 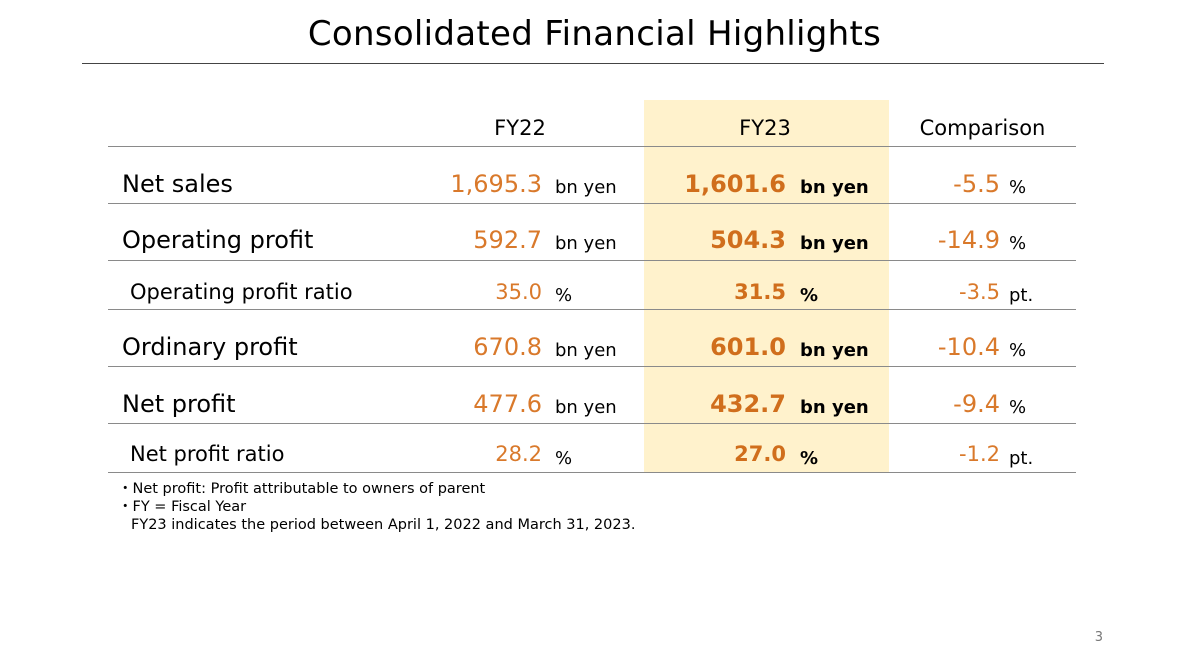 What do you see at coordinates (976, 184) in the screenshot?
I see `comparison-value: -5.5` at bounding box center [976, 184].